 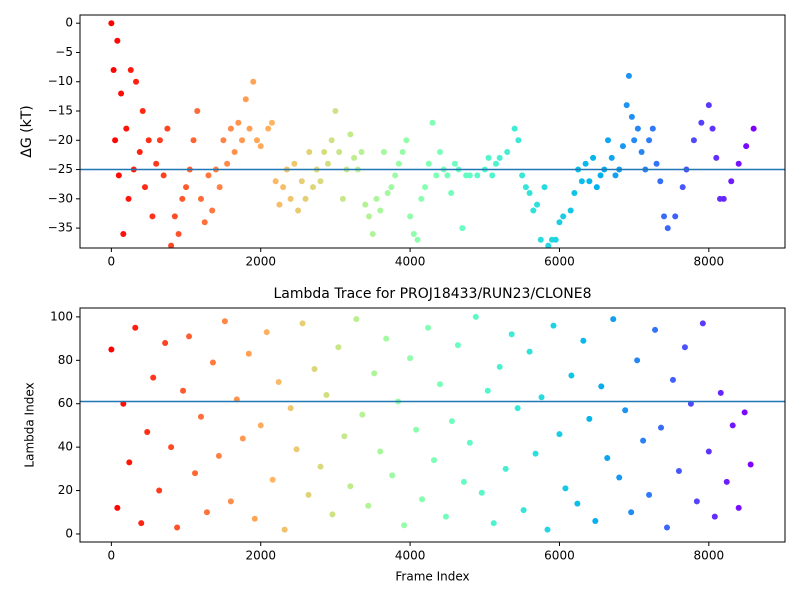 What do you see at coordinates (433, 294) in the screenshot?
I see `chart-title: Lambda Trace for PROJ18433/RUN23/CLONE8` at bounding box center [433, 294].